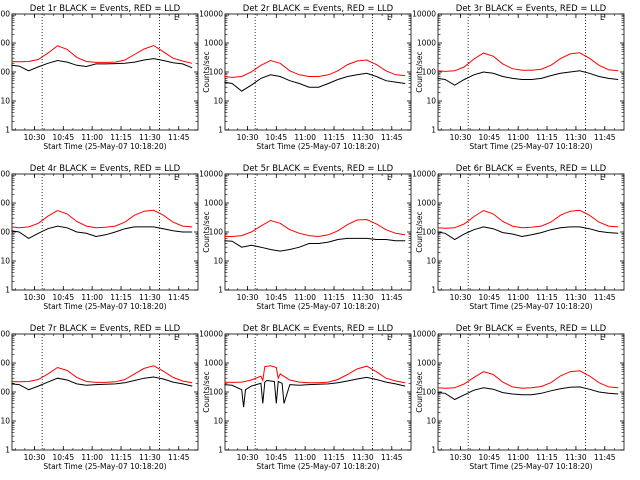 The image size is (640, 480). What do you see at coordinates (105, 329) in the screenshot?
I see `panel-title: Det 7r BLACK = Events, RED = LLD` at bounding box center [105, 329].